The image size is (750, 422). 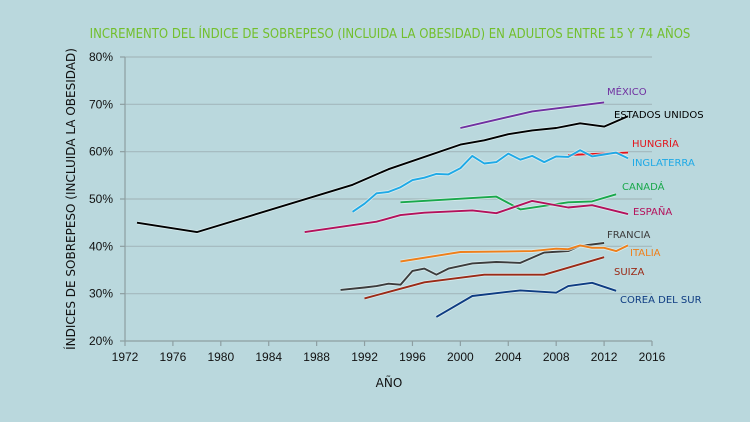 What do you see at coordinates (101, 104) in the screenshot?
I see `y-tick-label: 70%` at bounding box center [101, 104].